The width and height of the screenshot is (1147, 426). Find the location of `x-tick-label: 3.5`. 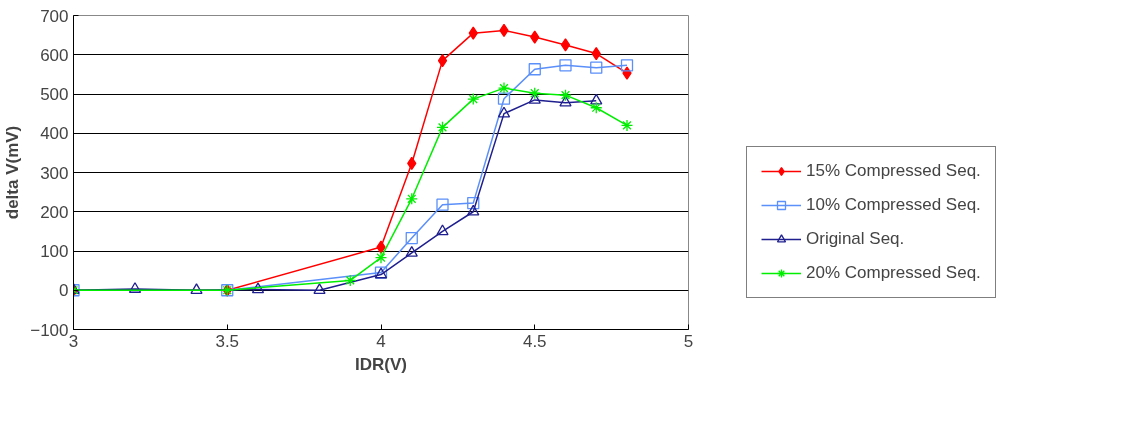

x-tick-label: 3.5 is located at coordinates (227, 341).